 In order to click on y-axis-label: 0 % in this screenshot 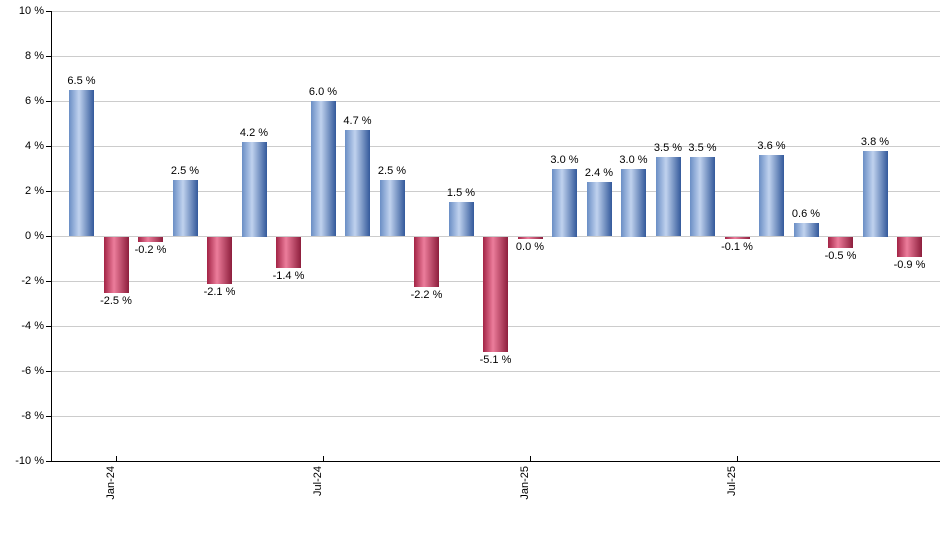, I will do `click(34, 236)`.